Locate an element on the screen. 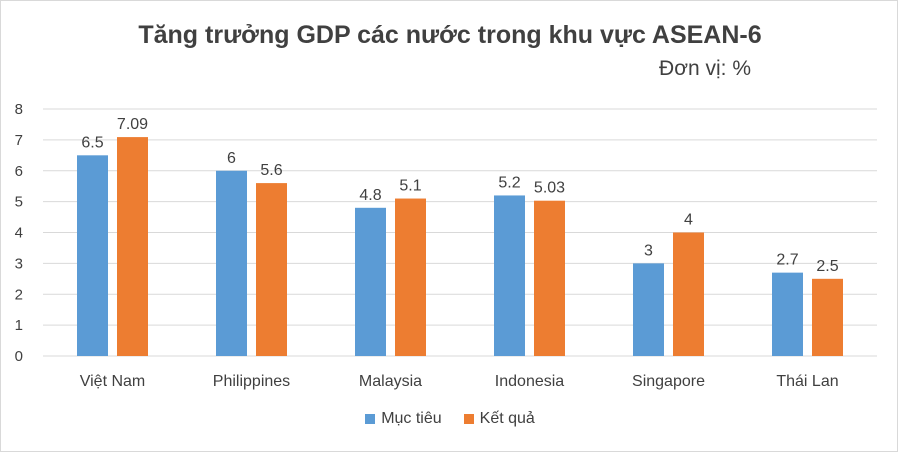  legend-item-series-1: Mục tiêu is located at coordinates (403, 419).